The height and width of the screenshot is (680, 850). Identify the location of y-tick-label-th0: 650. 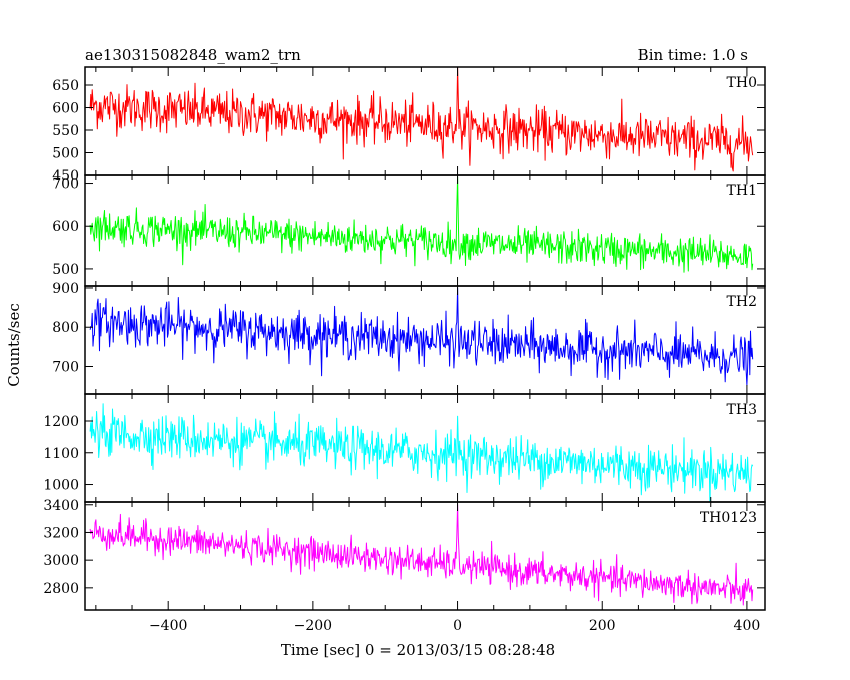
(65, 86).